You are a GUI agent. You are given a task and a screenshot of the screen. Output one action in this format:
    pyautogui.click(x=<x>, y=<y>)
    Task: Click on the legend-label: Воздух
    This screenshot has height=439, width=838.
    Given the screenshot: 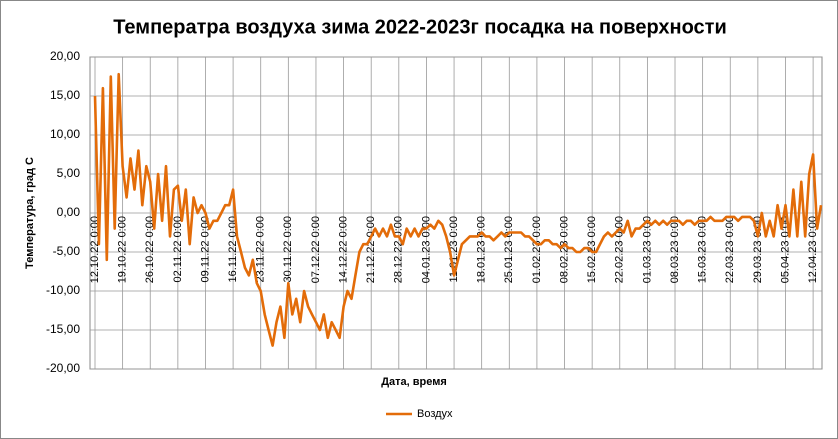 What is the action you would take?
    pyautogui.click(x=435, y=414)
    